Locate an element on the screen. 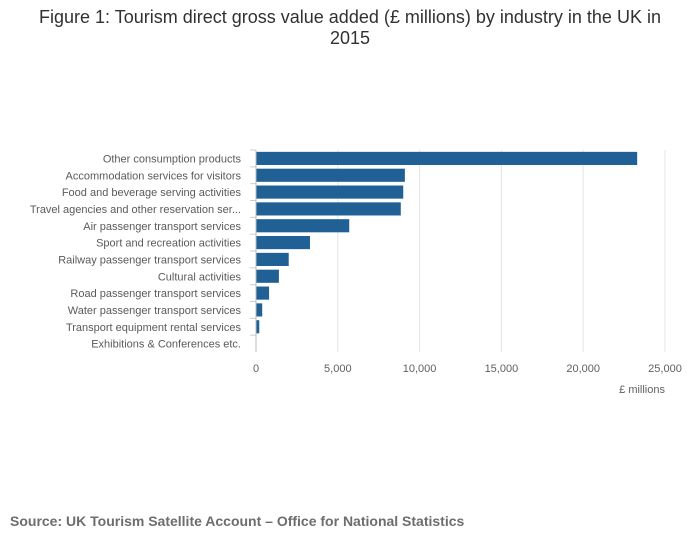 The height and width of the screenshot is (549, 700). x-axis-label: £ millions is located at coordinates (642, 390).